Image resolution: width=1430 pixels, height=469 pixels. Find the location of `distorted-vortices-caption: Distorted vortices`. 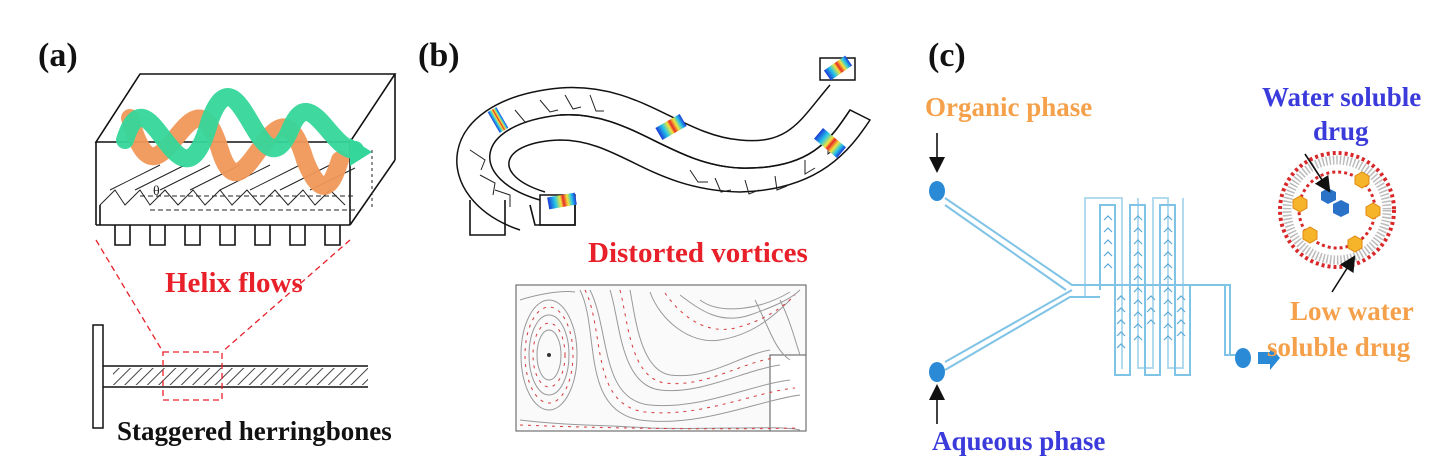

distorted-vortices-caption: Distorted vortices is located at coordinates (698, 253).